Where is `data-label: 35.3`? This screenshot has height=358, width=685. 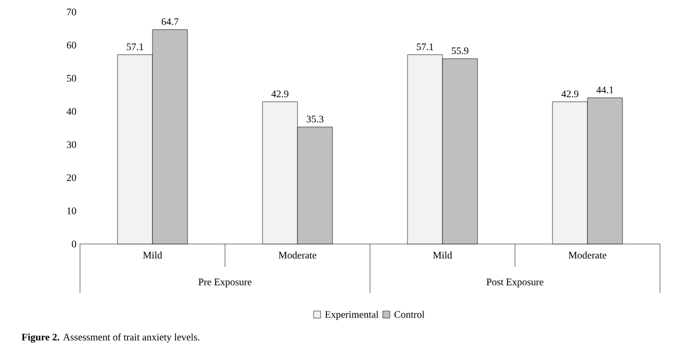
data-label: 35.3 is located at coordinates (315, 119).